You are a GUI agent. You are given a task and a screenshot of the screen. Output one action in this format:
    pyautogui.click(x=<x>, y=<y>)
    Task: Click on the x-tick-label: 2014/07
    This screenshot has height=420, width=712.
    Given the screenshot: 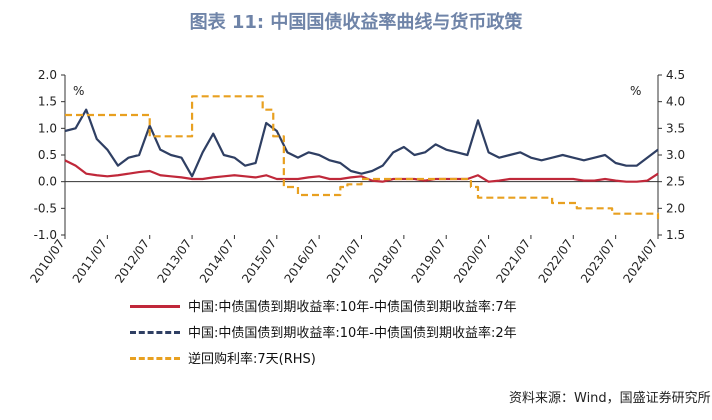 What is the action you would take?
    pyautogui.click(x=217, y=261)
    